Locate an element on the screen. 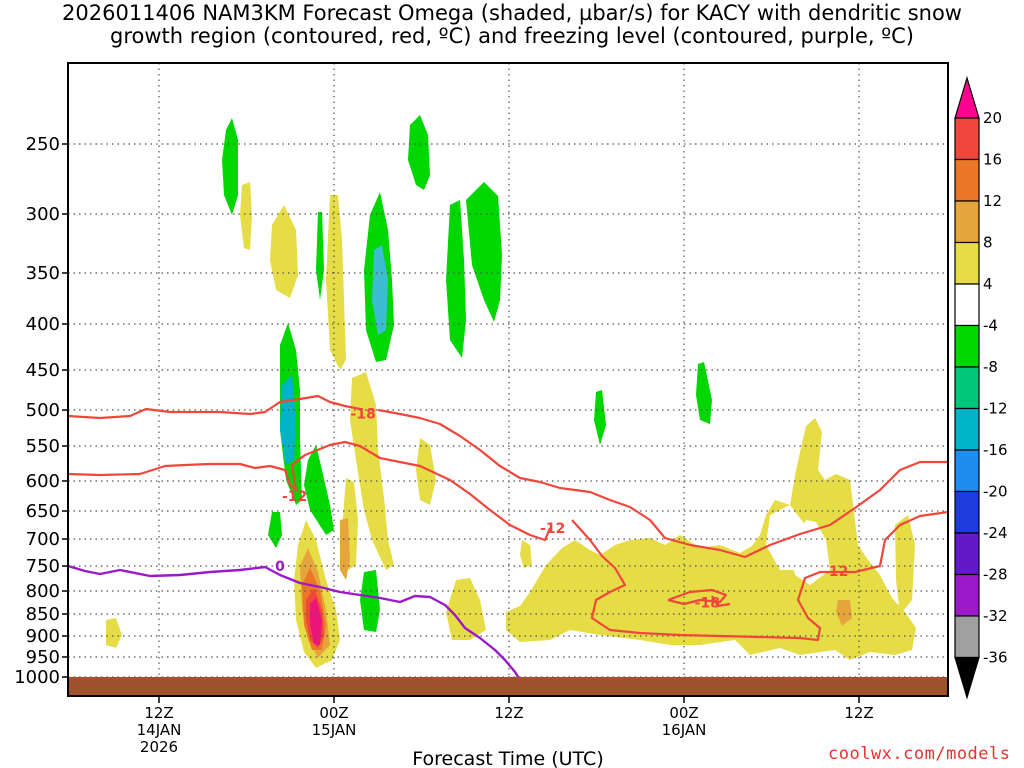 This screenshot has width=1024, height=768. colorbar-label: -12 is located at coordinates (995, 409).